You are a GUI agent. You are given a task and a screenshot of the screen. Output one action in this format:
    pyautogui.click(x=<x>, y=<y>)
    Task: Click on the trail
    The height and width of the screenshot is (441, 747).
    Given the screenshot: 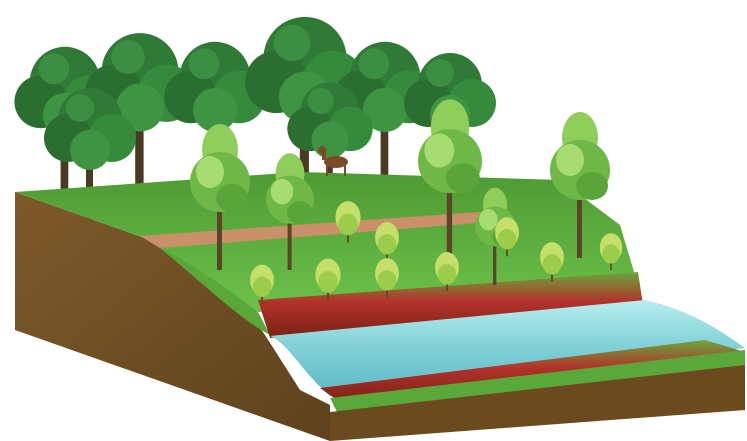 What is the action you would take?
    pyautogui.click(x=315, y=230)
    